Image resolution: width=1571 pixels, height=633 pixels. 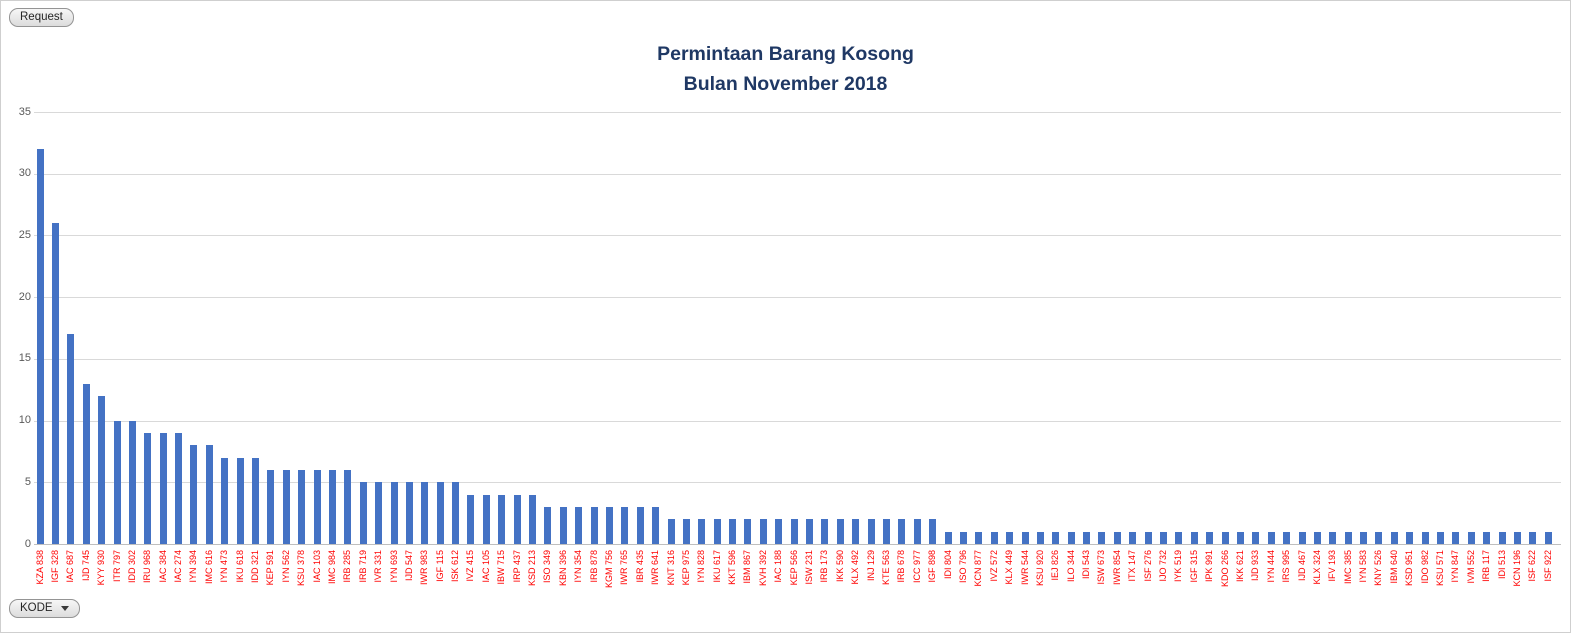 What do you see at coordinates (424, 568) in the screenshot?
I see `x-axis-category-label: IWR 983` at bounding box center [424, 568].